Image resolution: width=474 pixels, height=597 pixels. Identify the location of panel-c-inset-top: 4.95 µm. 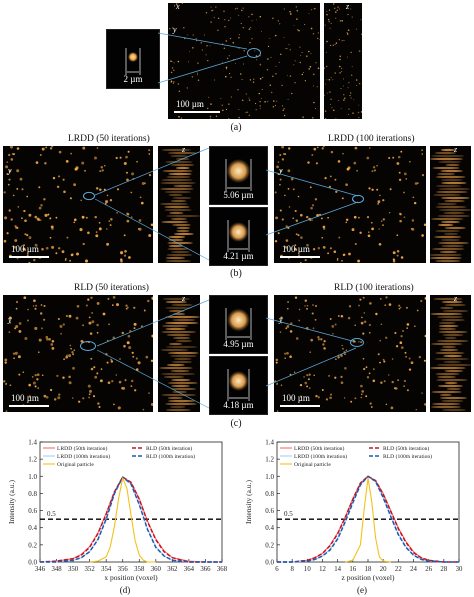
(238, 324).